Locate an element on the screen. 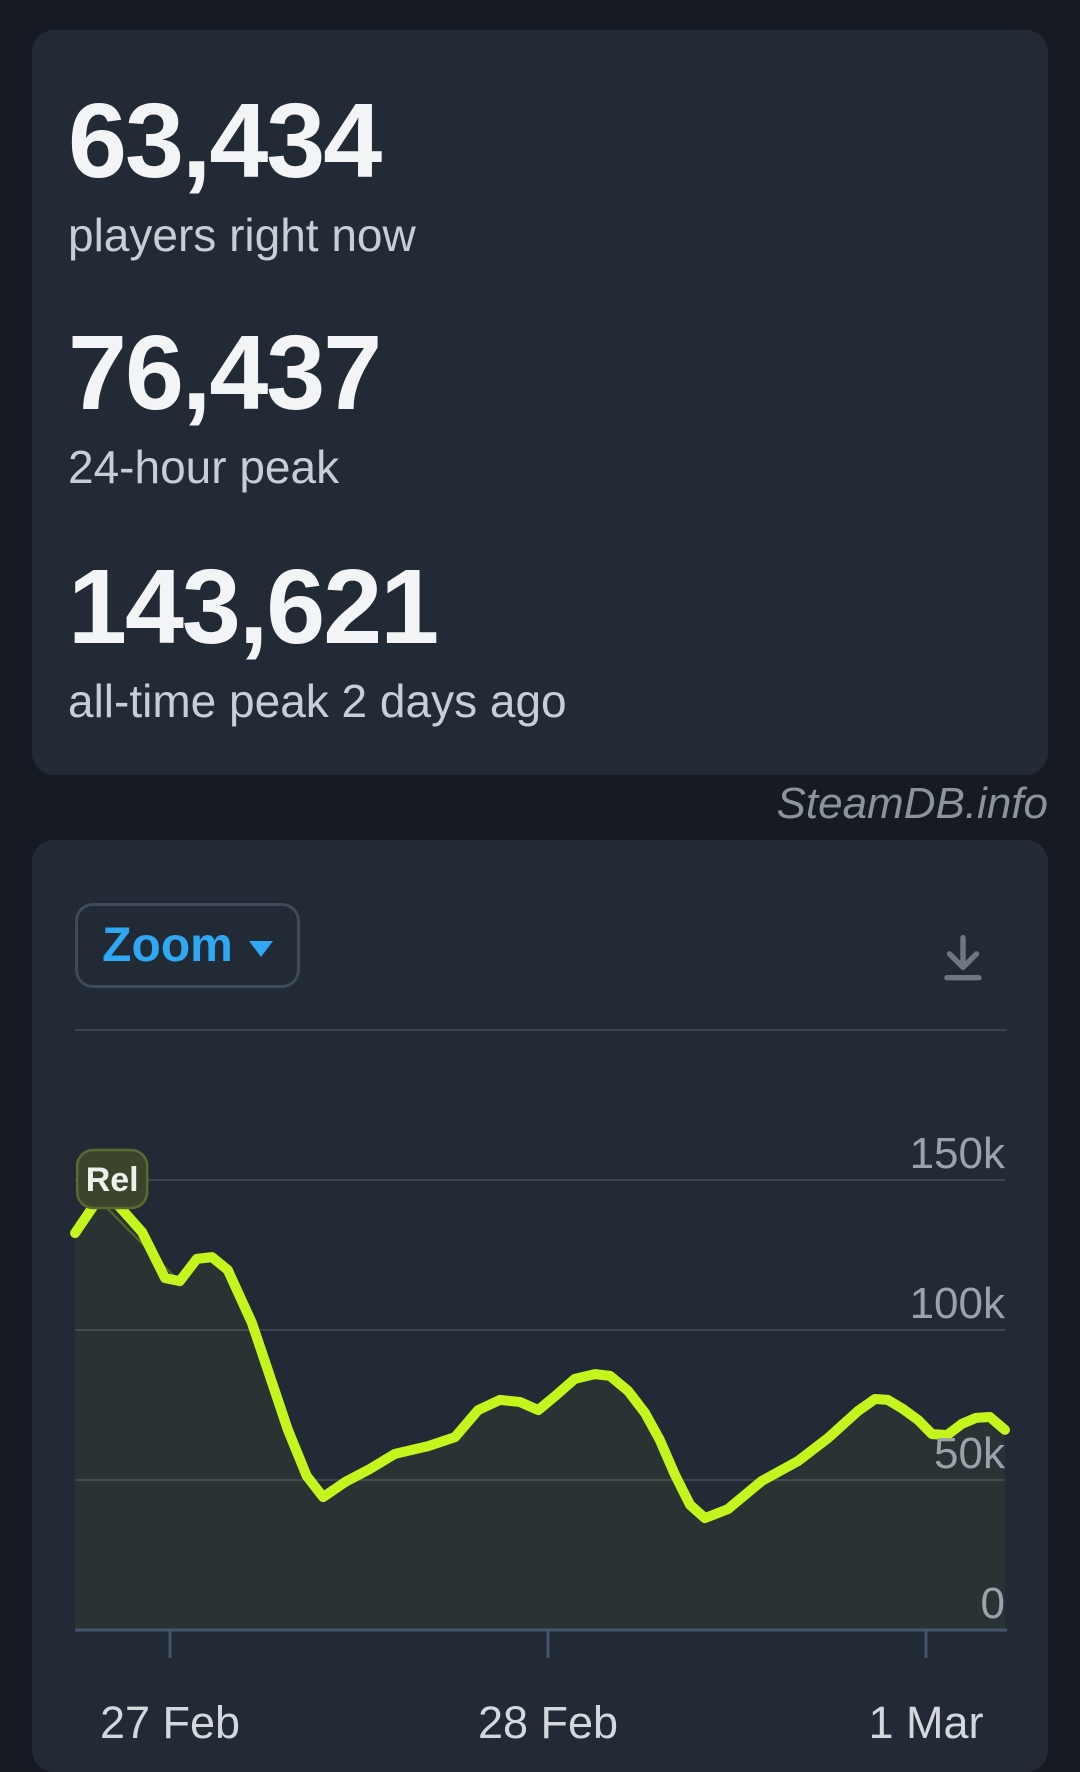  release-flag-label: Rel is located at coordinates (112, 1180).